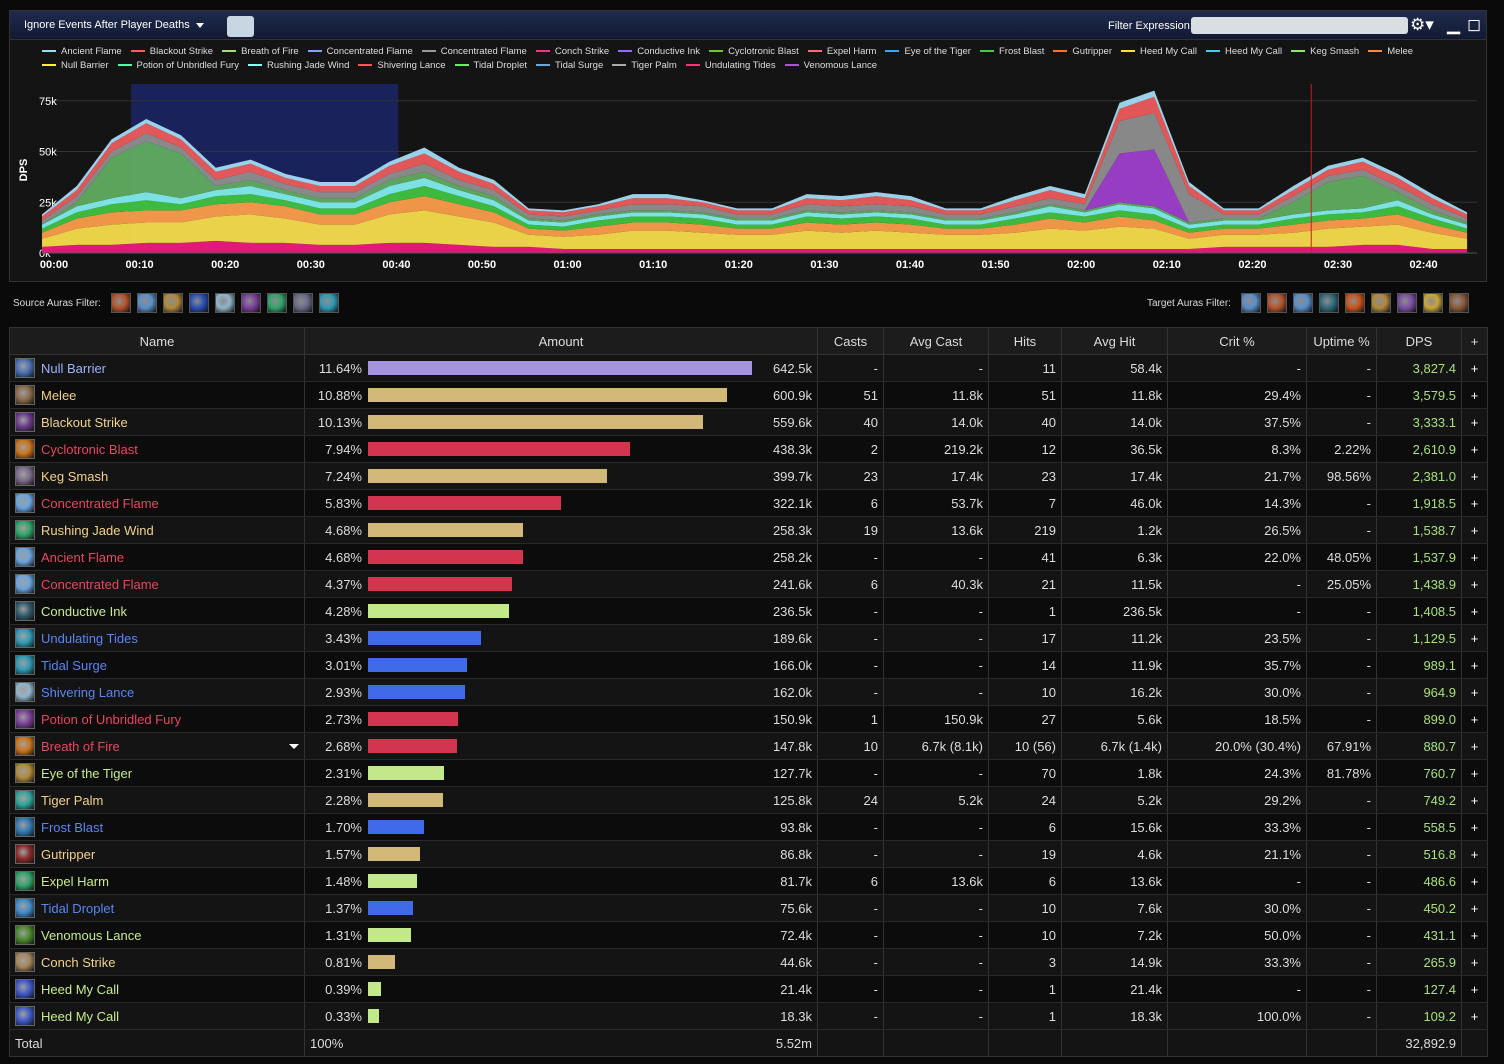  Describe the element at coordinates (298, 66) in the screenshot. I see `legend-item: Rushing Jade Wind` at that location.